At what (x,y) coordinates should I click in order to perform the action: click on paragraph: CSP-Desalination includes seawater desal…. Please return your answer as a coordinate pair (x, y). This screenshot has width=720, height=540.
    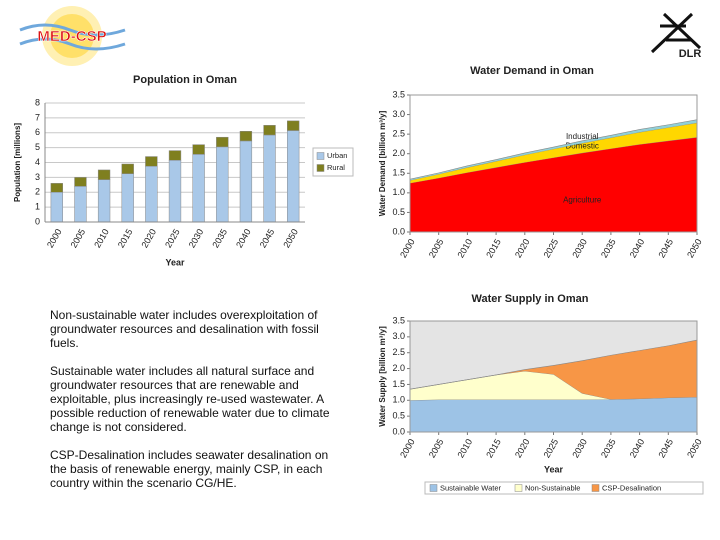
    Looking at the image, I should click on (189, 469).